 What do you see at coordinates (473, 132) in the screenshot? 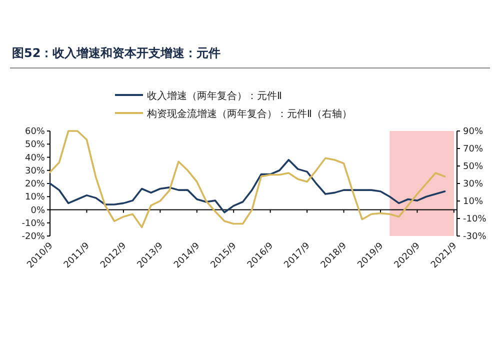
I see `y2-tick-label: 90%` at bounding box center [473, 132].